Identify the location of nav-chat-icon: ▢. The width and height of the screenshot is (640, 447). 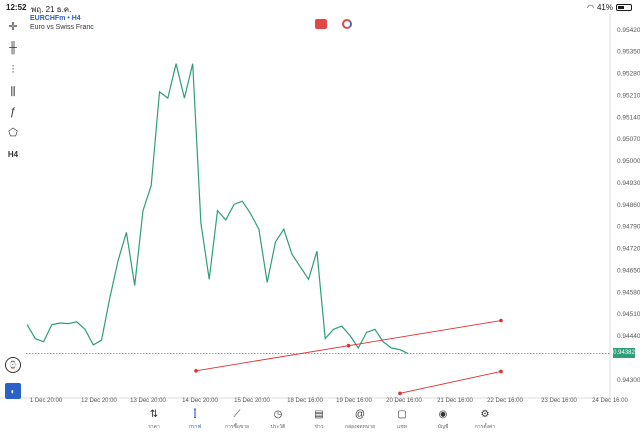
(402, 414).